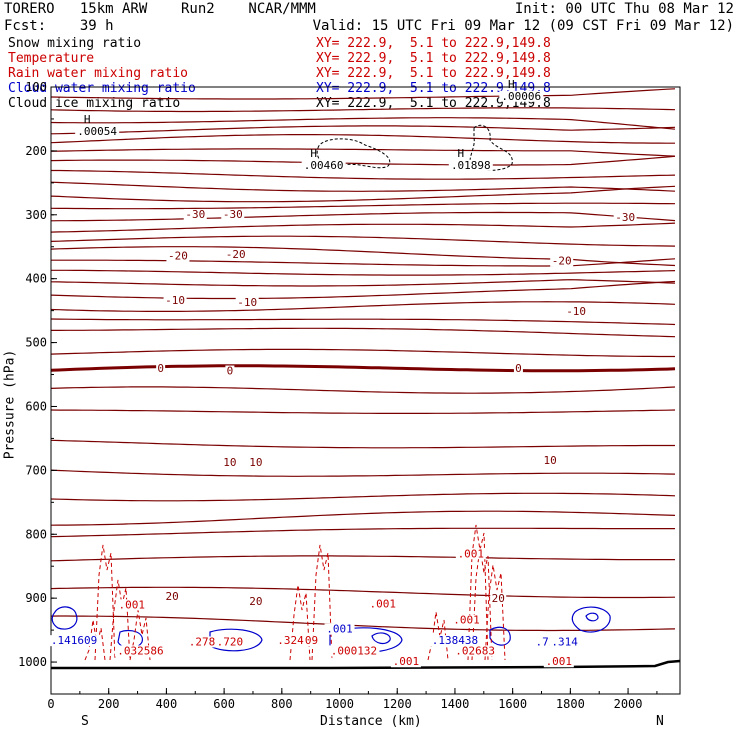 The height and width of the screenshot is (740, 740). Describe the element at coordinates (140, 650) in the screenshot. I see `rain-label-text: .032586` at that location.